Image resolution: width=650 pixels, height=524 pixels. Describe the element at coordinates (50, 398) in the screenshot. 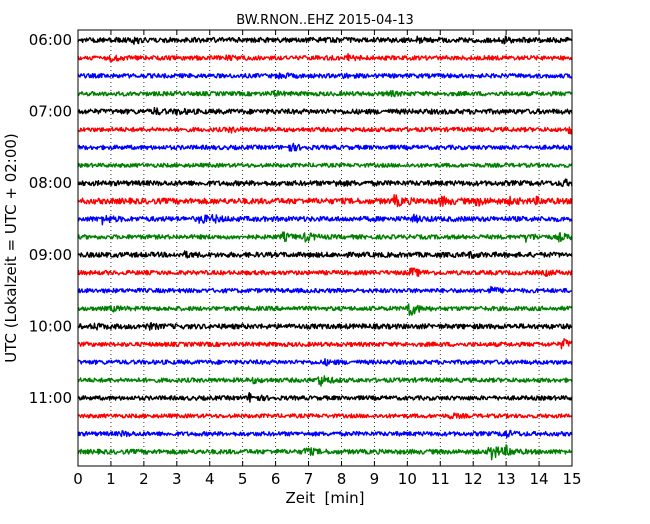

I see `y-tick-label: 11:00` at that location.